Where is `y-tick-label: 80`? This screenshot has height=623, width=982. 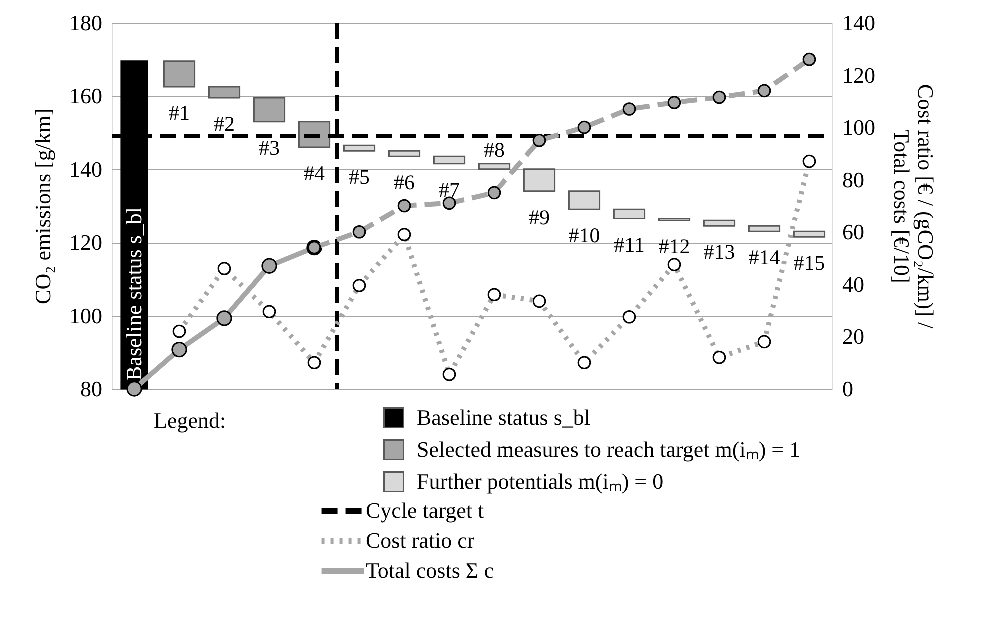 y-tick-label: 80 is located at coordinates (91, 389).